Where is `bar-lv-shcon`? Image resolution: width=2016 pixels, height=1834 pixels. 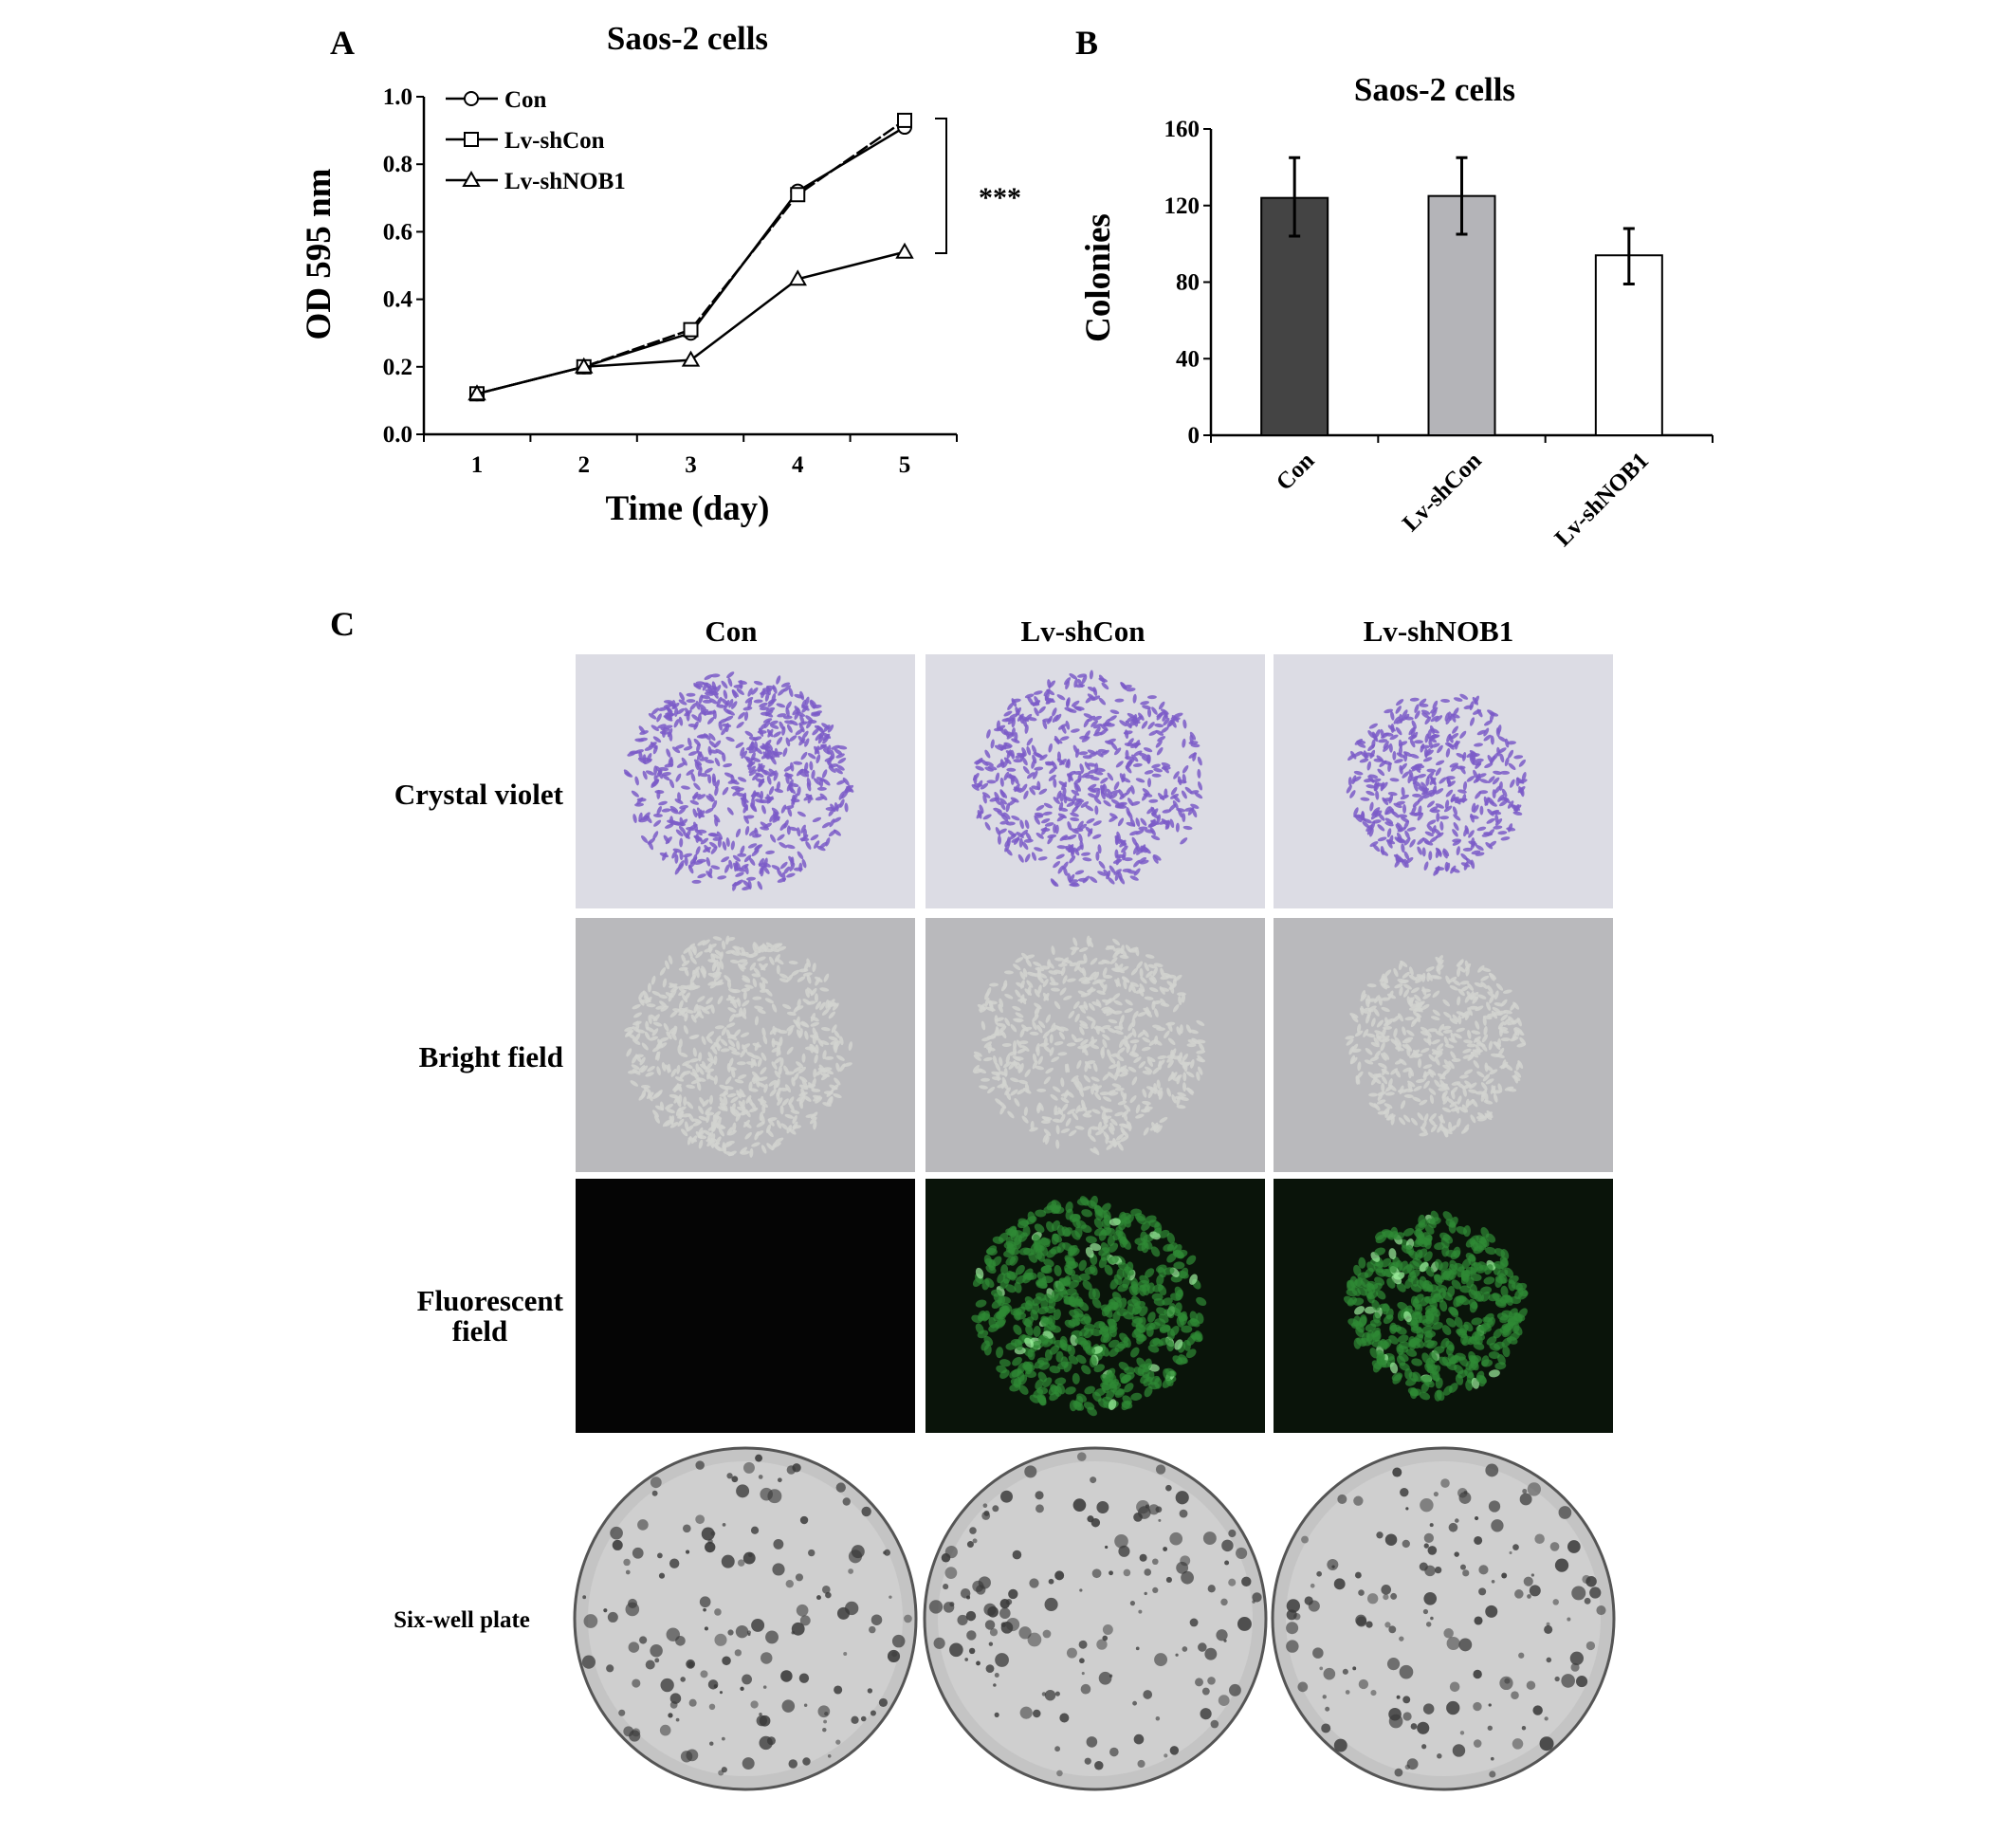 bar-lv-shcon is located at coordinates (1461, 315).